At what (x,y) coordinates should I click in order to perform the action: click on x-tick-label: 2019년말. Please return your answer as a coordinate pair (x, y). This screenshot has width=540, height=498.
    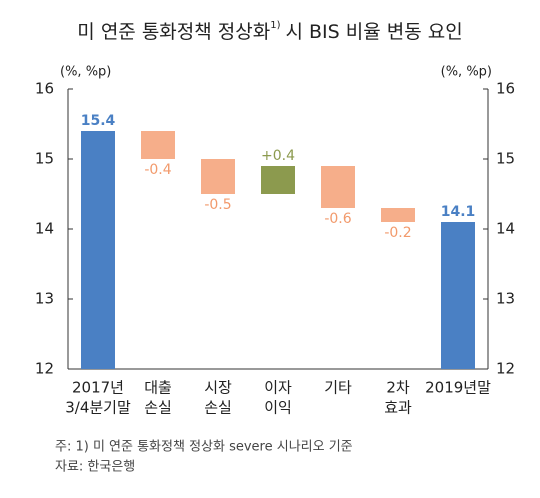
    Looking at the image, I should click on (458, 388).